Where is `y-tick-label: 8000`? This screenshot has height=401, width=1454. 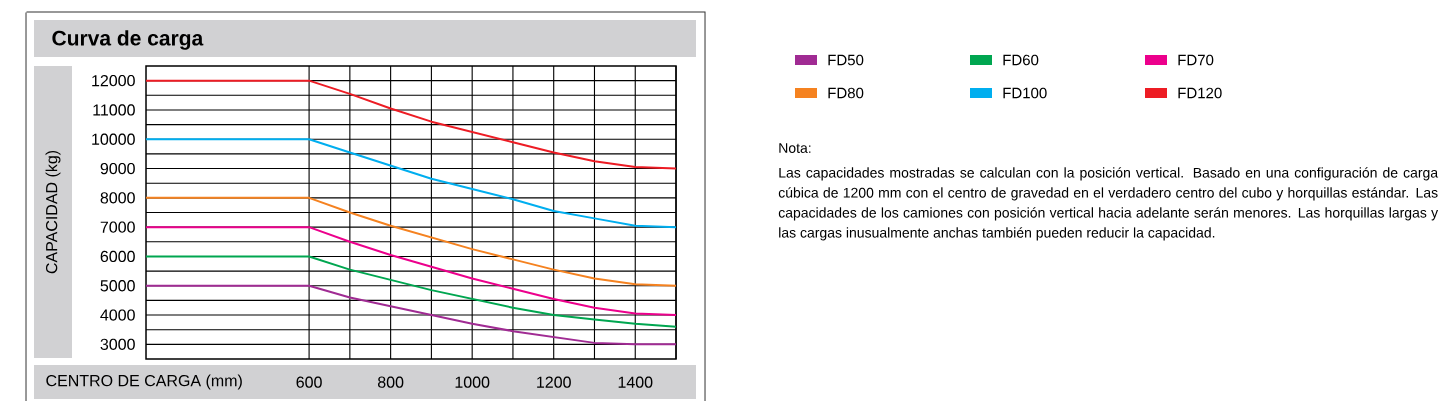
y-tick-label: 8000 is located at coordinates (117, 198).